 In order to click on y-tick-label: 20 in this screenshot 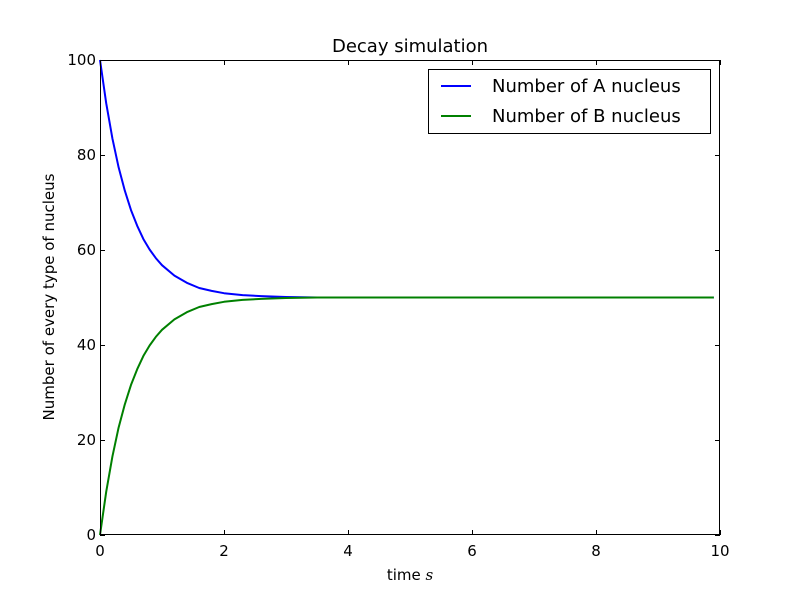, I will do `click(86, 440)`.